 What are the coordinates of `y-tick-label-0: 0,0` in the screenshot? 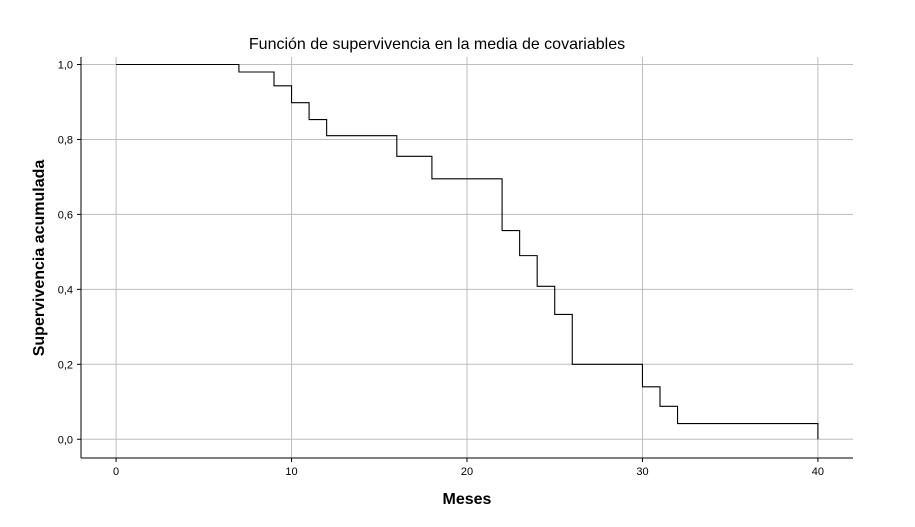 It's located at (65, 440).